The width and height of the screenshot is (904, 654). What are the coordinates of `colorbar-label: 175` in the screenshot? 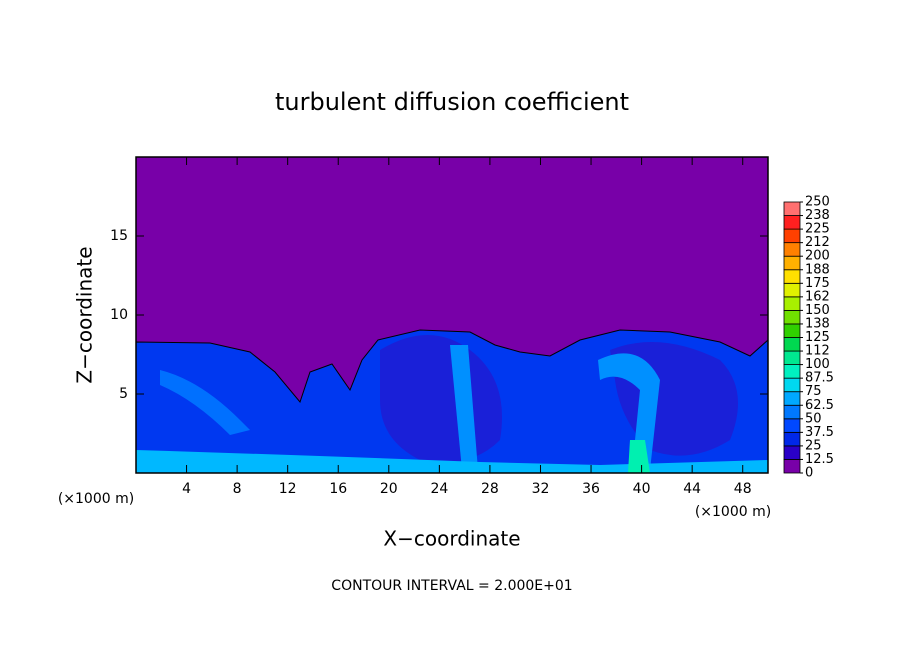 It's located at (817, 283).